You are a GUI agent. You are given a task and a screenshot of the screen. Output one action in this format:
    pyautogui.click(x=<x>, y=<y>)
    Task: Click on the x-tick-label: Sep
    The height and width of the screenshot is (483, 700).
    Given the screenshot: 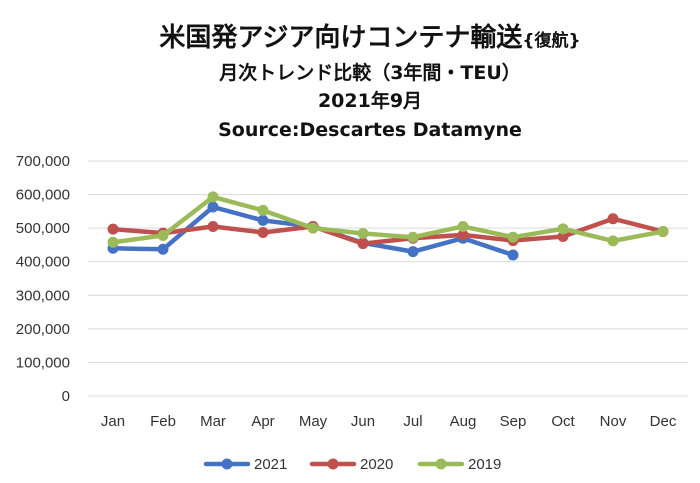 What is the action you would take?
    pyautogui.click(x=513, y=421)
    